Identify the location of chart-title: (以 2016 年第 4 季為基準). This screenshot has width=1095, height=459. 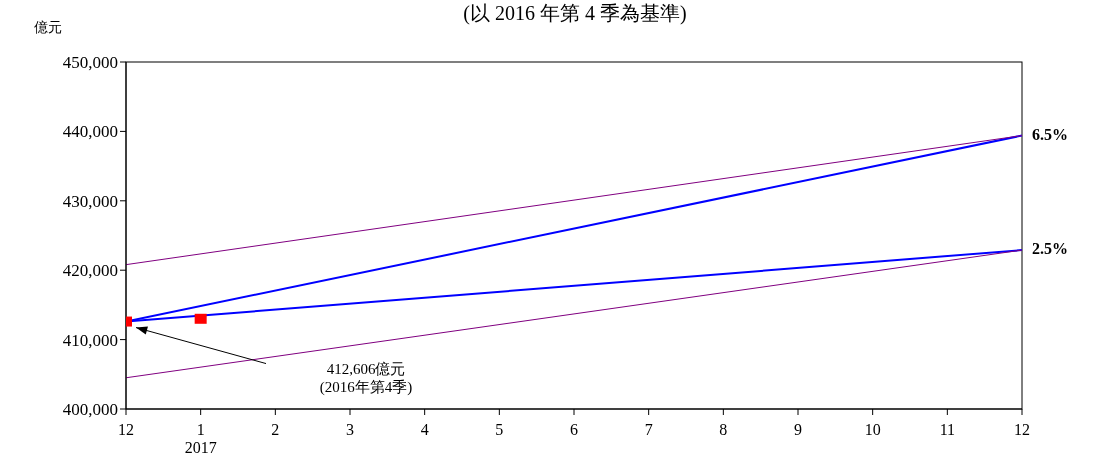
(575, 13).